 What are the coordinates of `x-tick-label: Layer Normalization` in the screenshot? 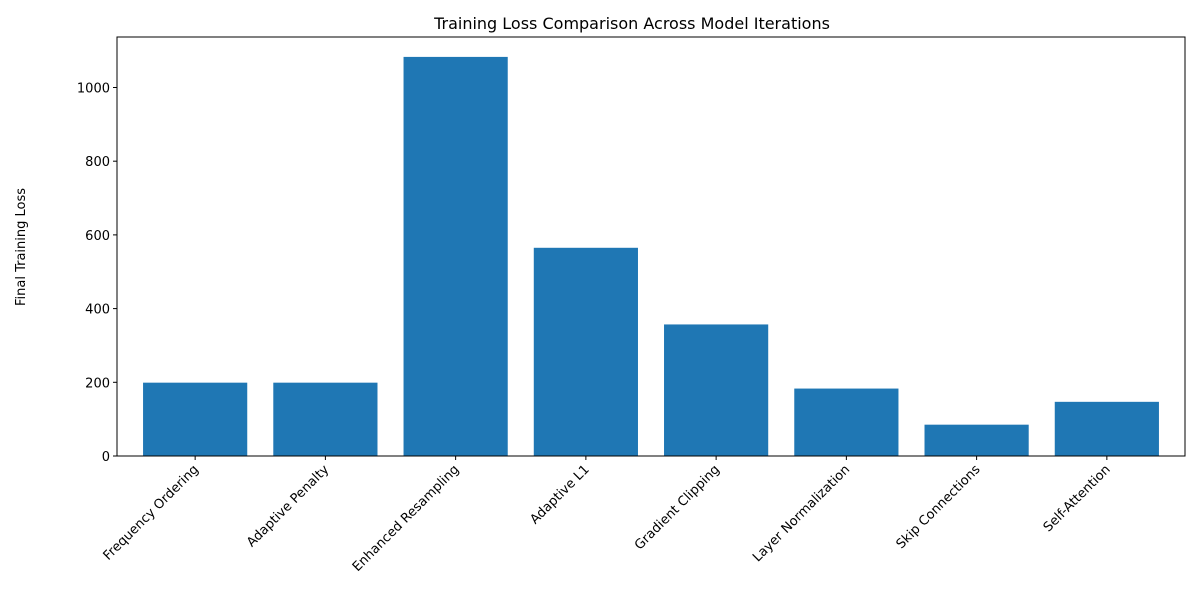 It's located at (801, 513).